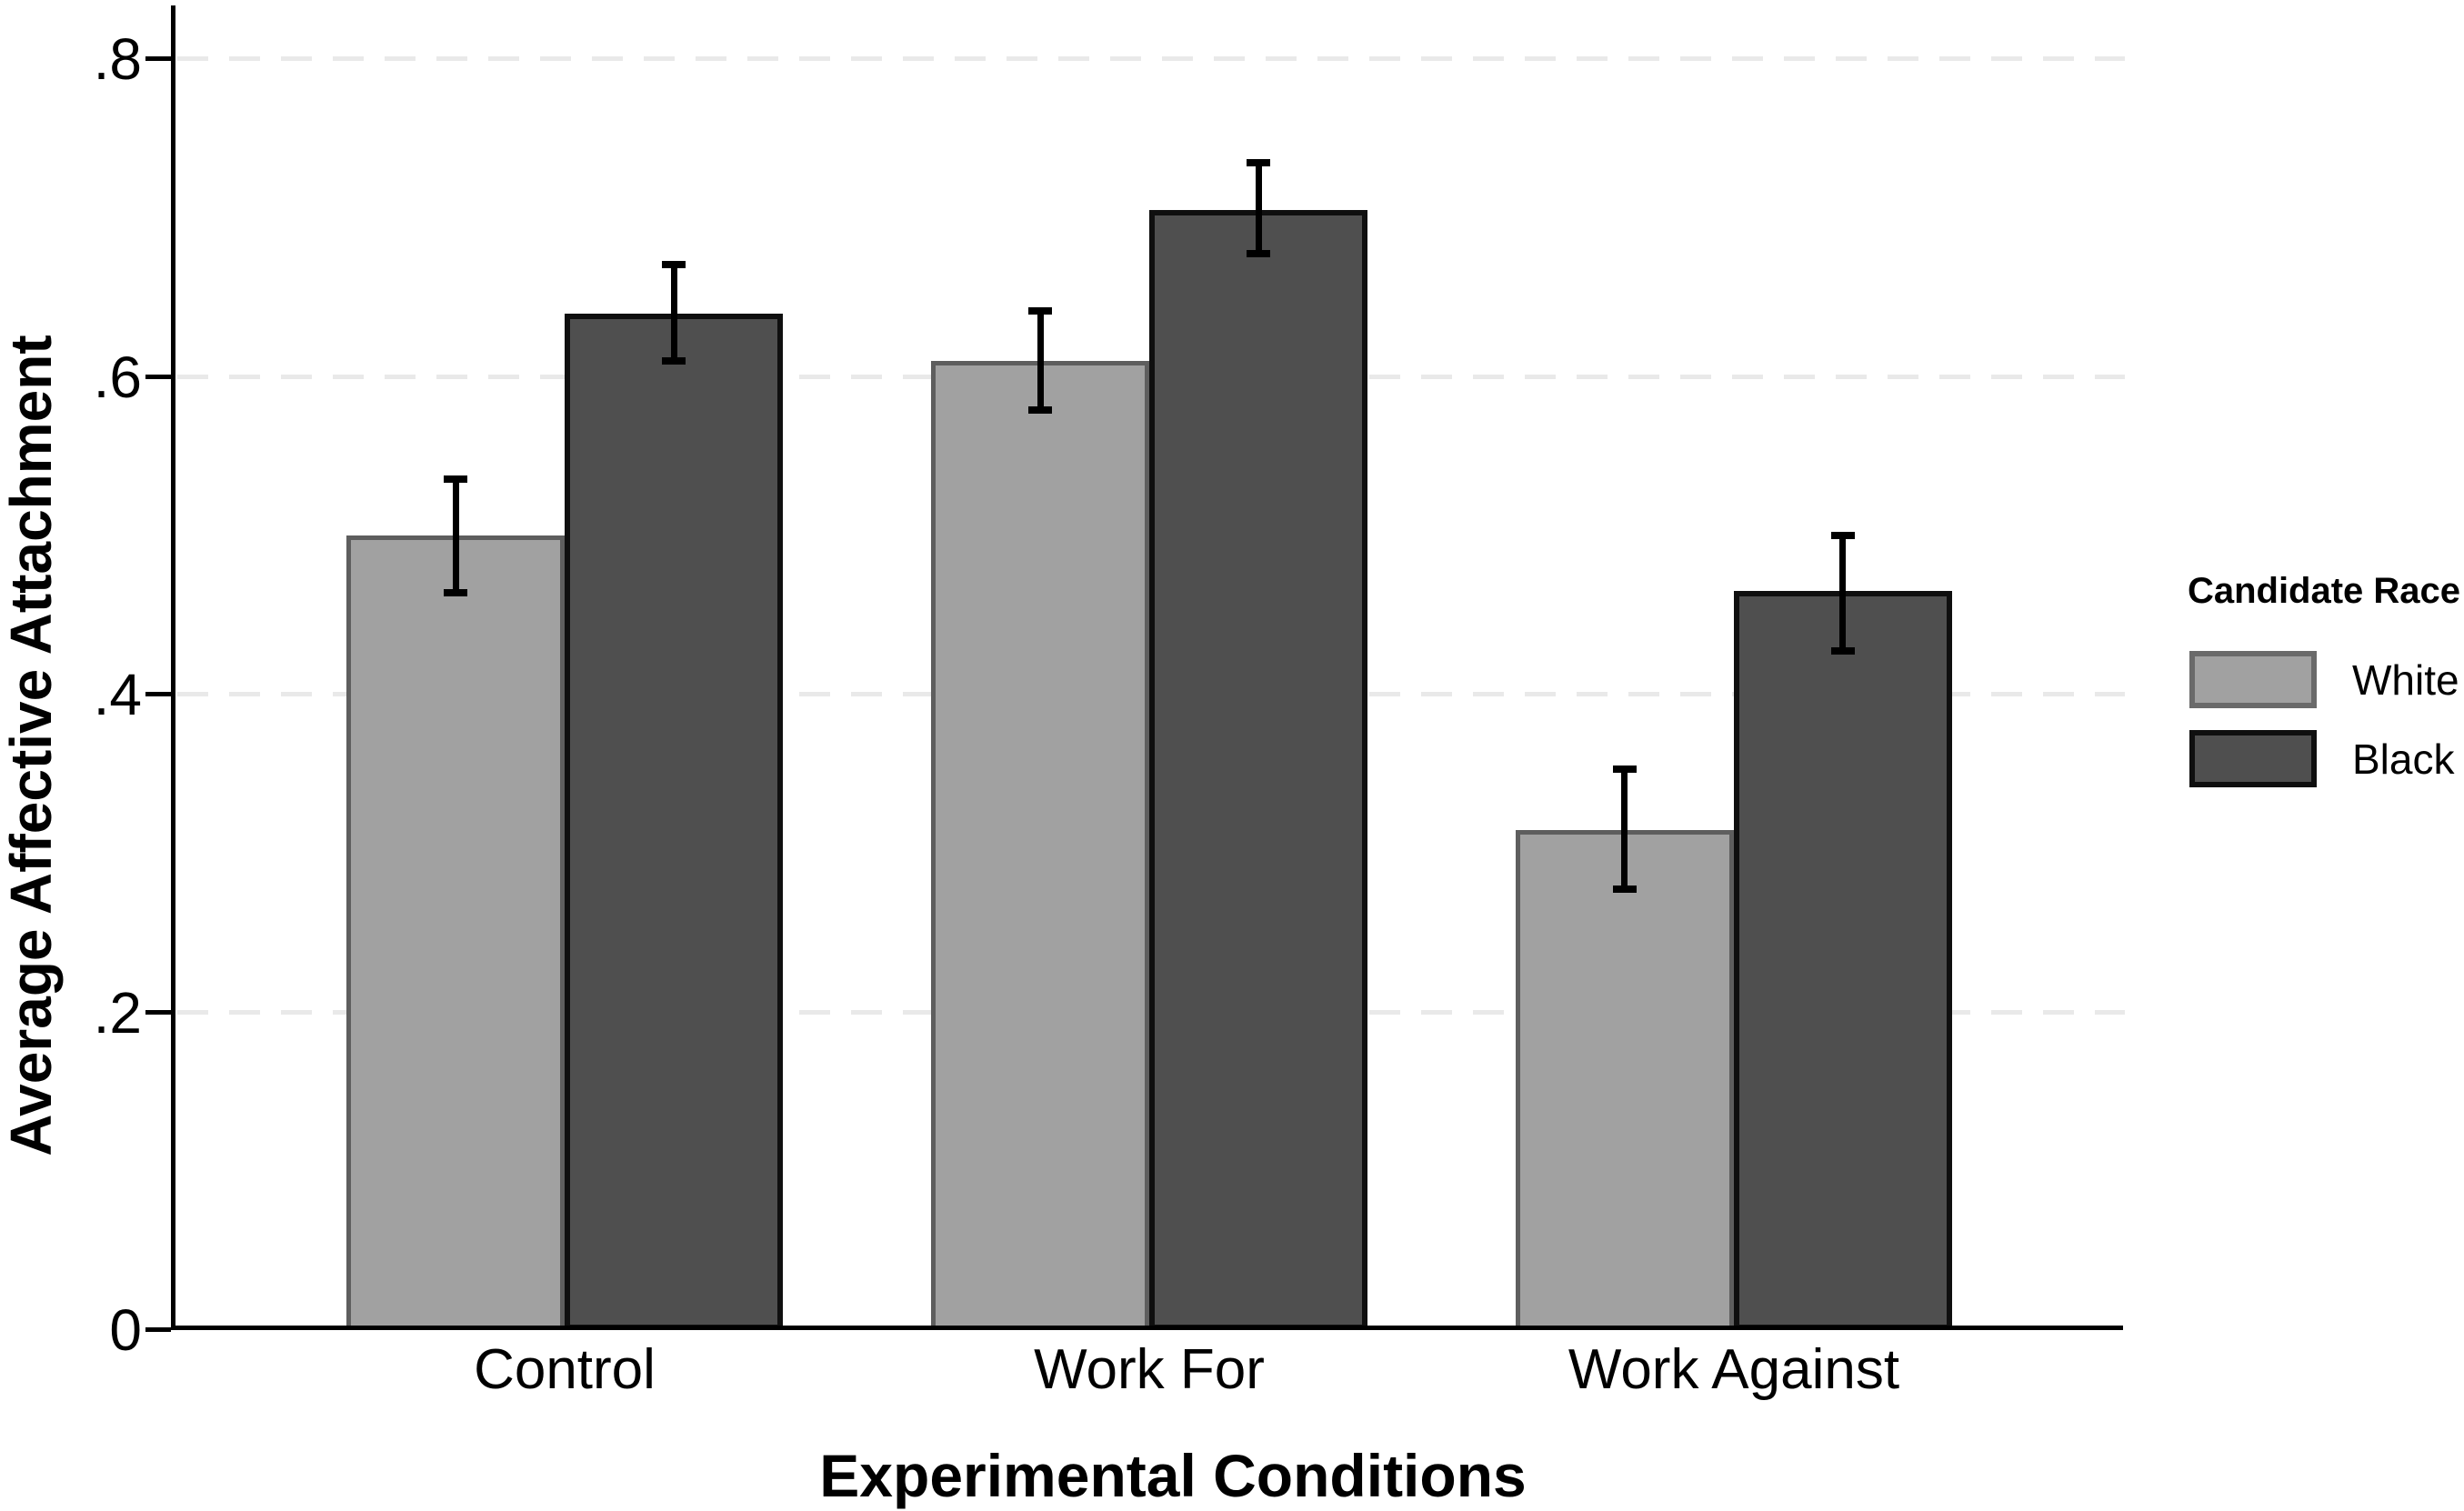 Image resolution: width=2464 pixels, height=1511 pixels. Describe the element at coordinates (2325, 679) in the screenshot. I see `legend-item-white: White` at that location.